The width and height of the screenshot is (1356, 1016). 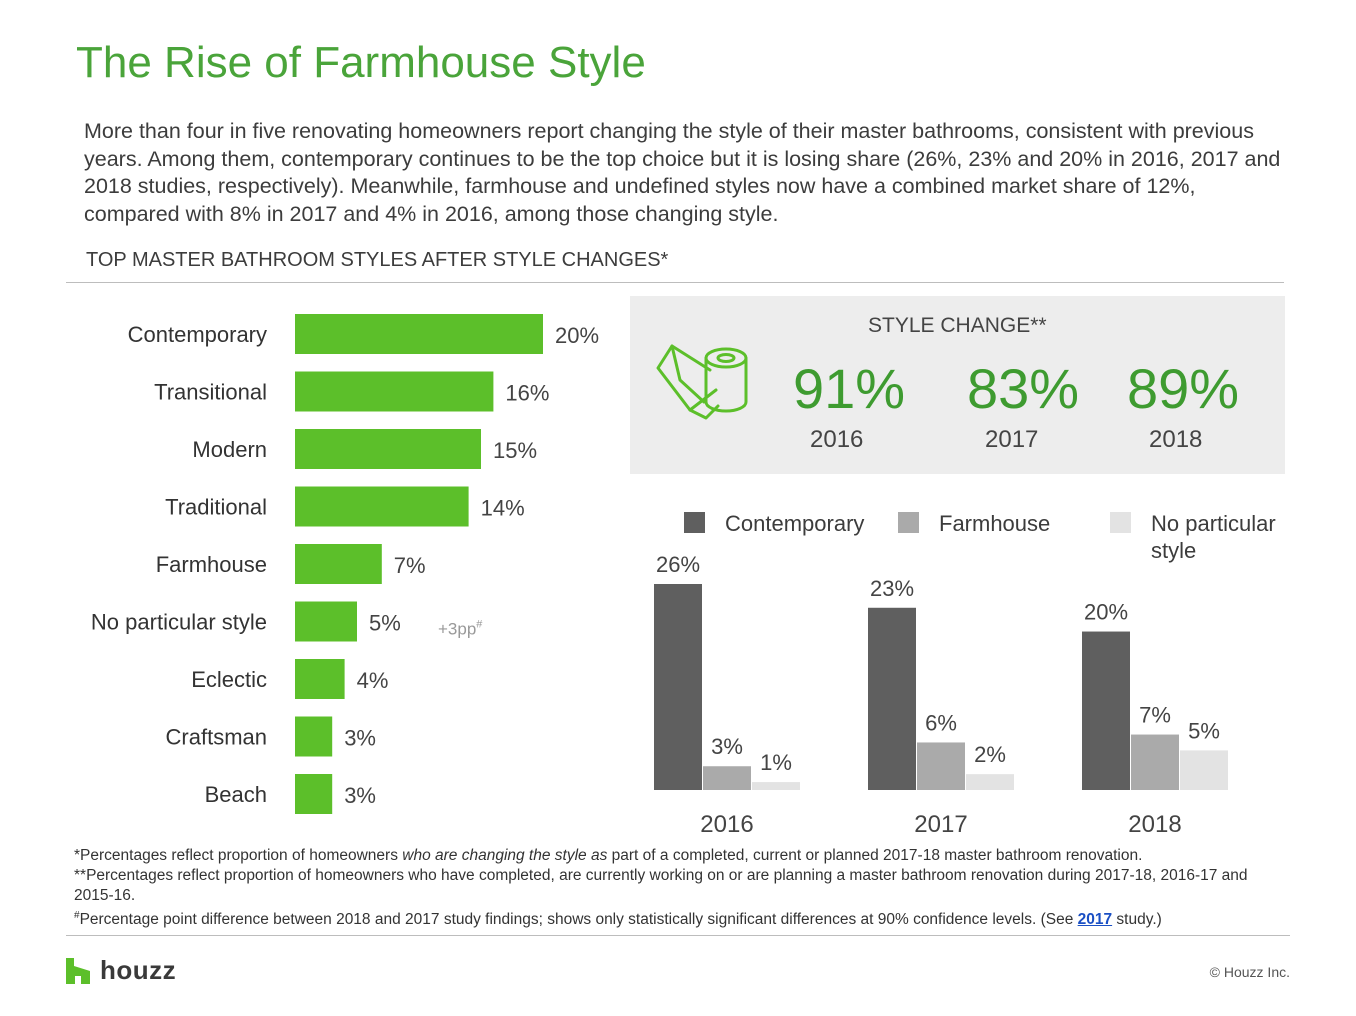 I want to click on divider-top, so click(x=675, y=282).